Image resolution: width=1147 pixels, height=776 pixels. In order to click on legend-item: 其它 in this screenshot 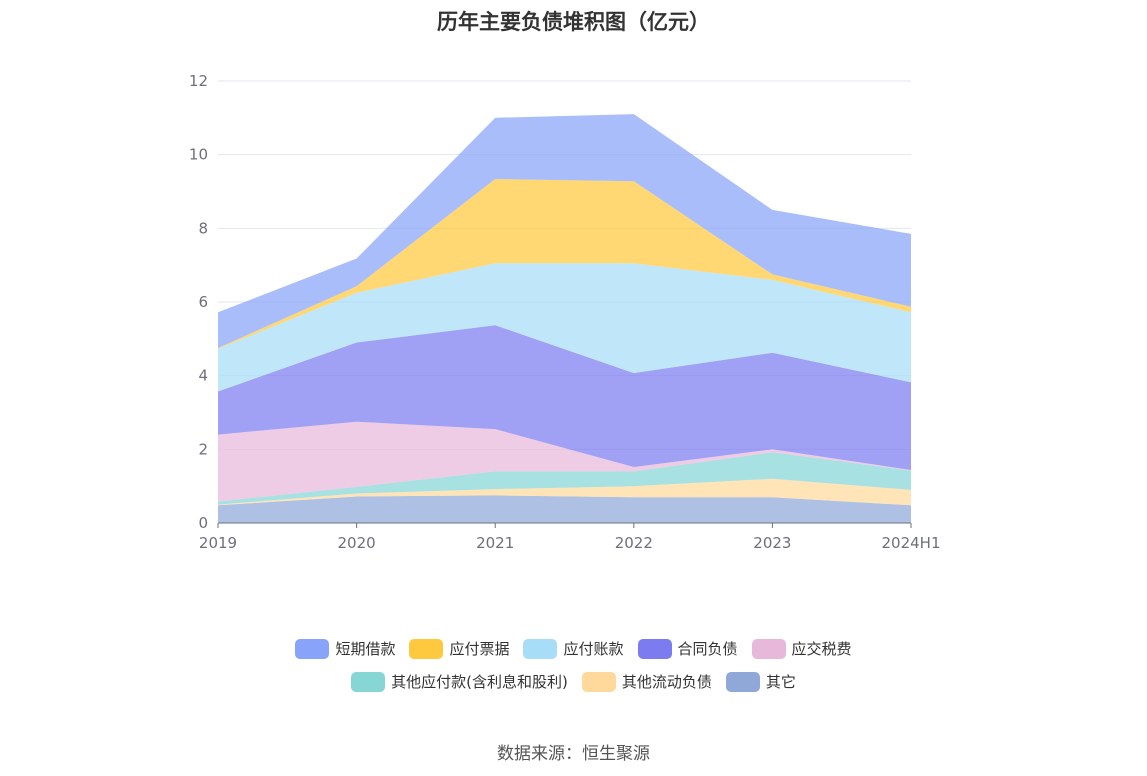, I will do `click(760, 681)`.